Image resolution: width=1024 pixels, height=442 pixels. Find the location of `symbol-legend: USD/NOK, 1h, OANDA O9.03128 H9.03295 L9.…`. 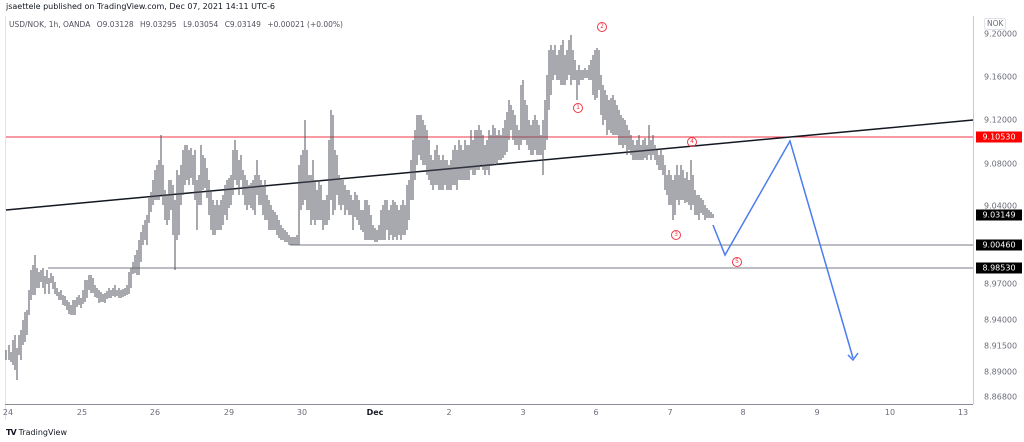

symbol-legend: USD/NOK, 1h, OANDA O9.03128 H9.03295 L9.… is located at coordinates (178, 24).